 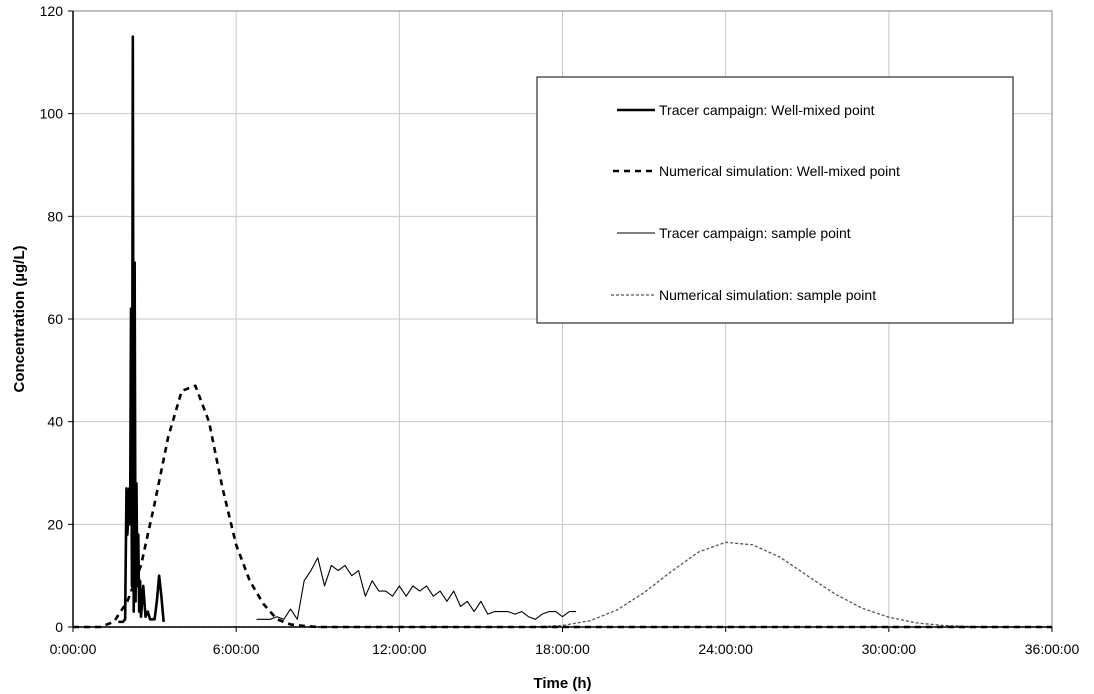 What do you see at coordinates (779, 171) in the screenshot?
I see `legend-label: Numerical simulation: Well-mixed point` at bounding box center [779, 171].